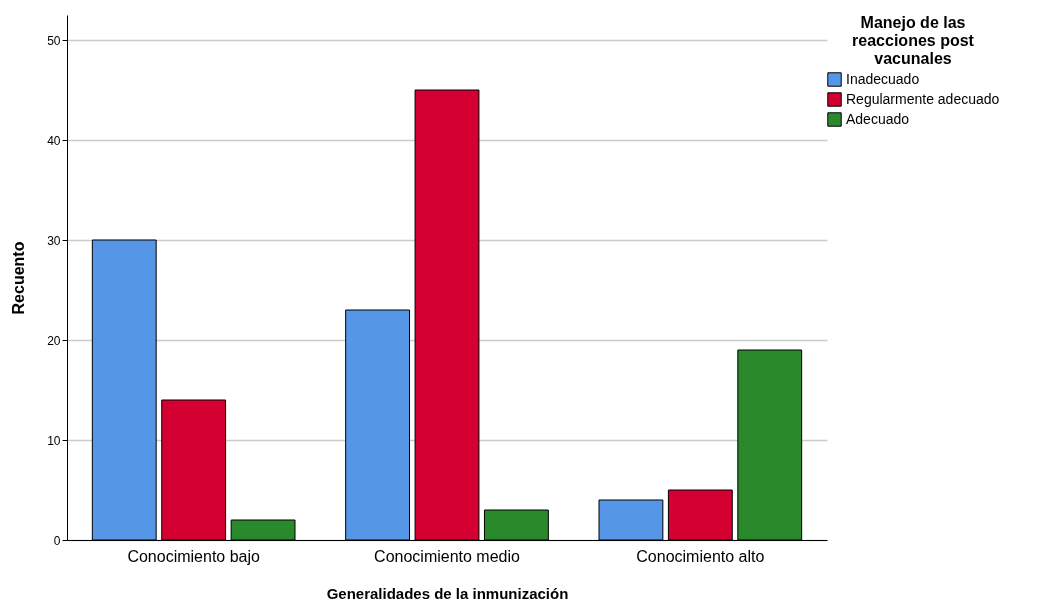 The height and width of the screenshot is (610, 1050). I want to click on y-tick-label: 30, so click(54, 240).